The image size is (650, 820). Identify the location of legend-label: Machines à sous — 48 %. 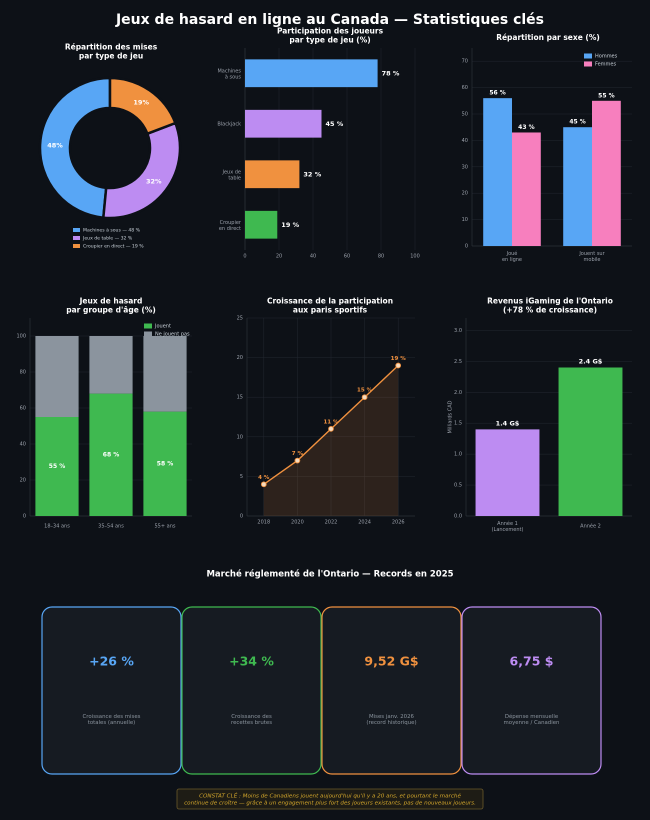
(112, 230).